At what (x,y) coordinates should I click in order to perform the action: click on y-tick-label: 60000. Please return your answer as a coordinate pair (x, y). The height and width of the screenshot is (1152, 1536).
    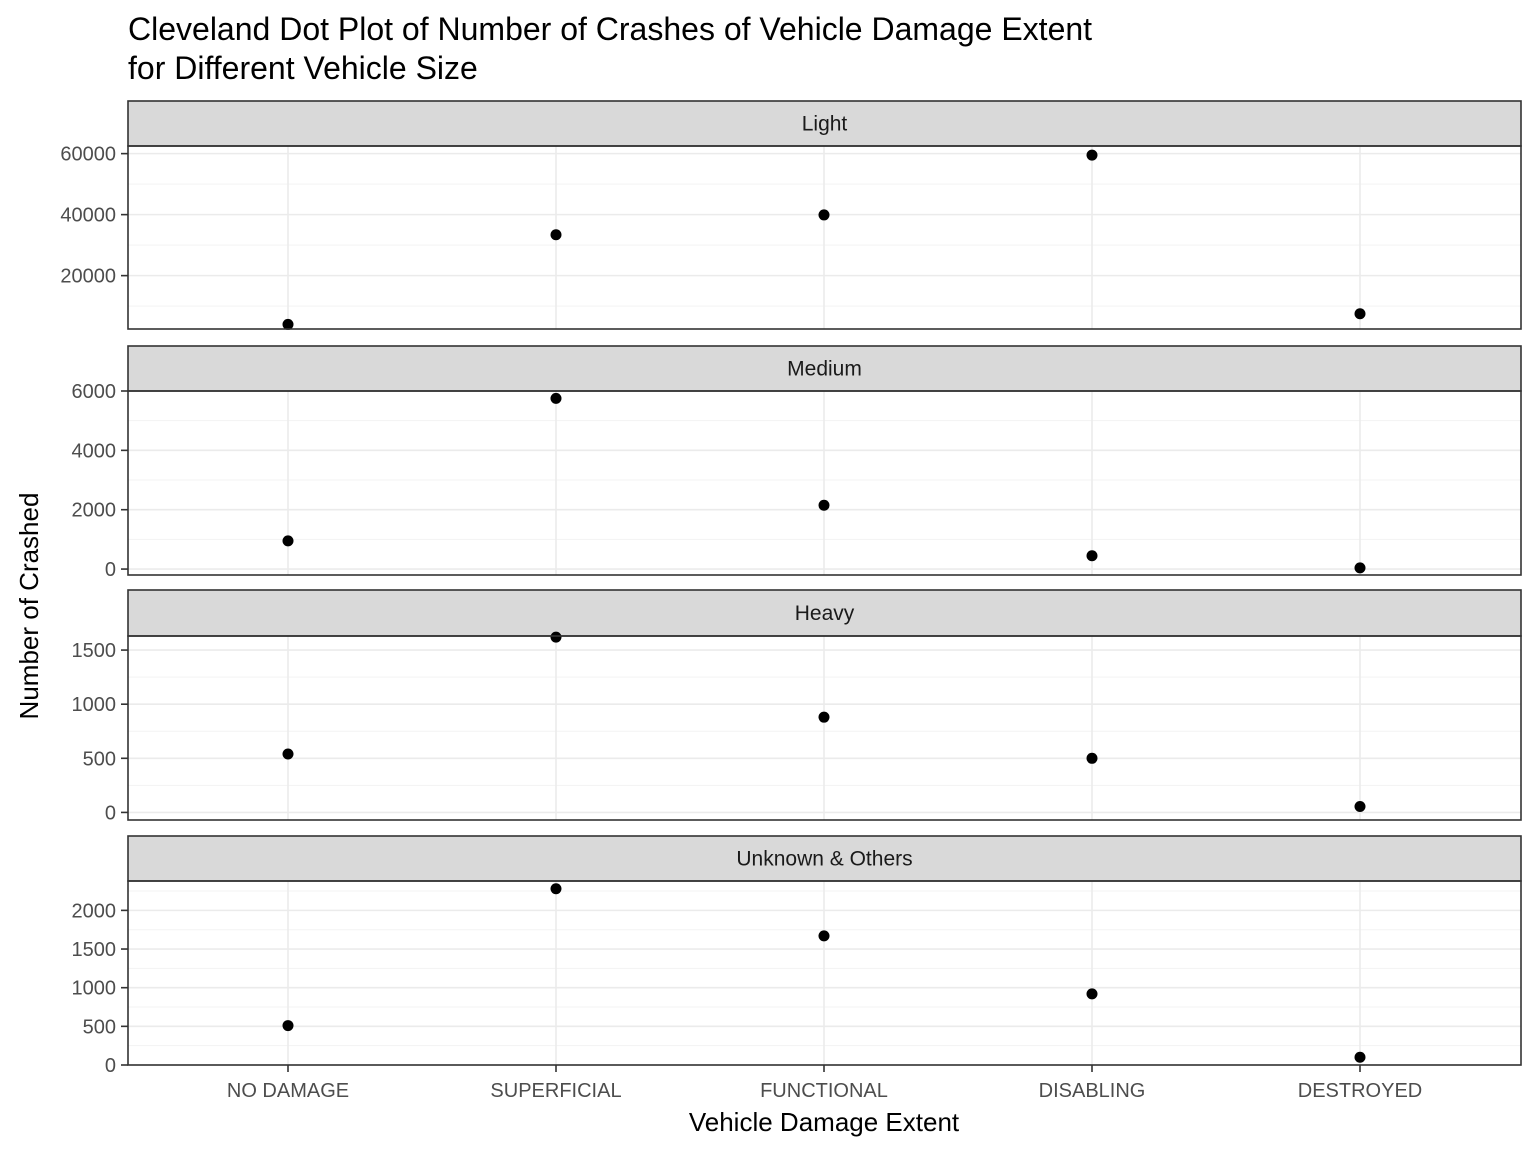
    Looking at the image, I should click on (88, 155).